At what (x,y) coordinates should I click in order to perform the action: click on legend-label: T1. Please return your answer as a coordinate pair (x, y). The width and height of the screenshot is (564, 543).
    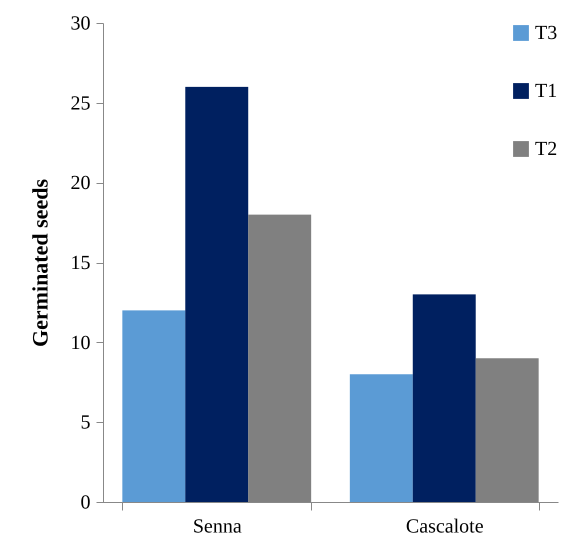
    Looking at the image, I should click on (546, 91).